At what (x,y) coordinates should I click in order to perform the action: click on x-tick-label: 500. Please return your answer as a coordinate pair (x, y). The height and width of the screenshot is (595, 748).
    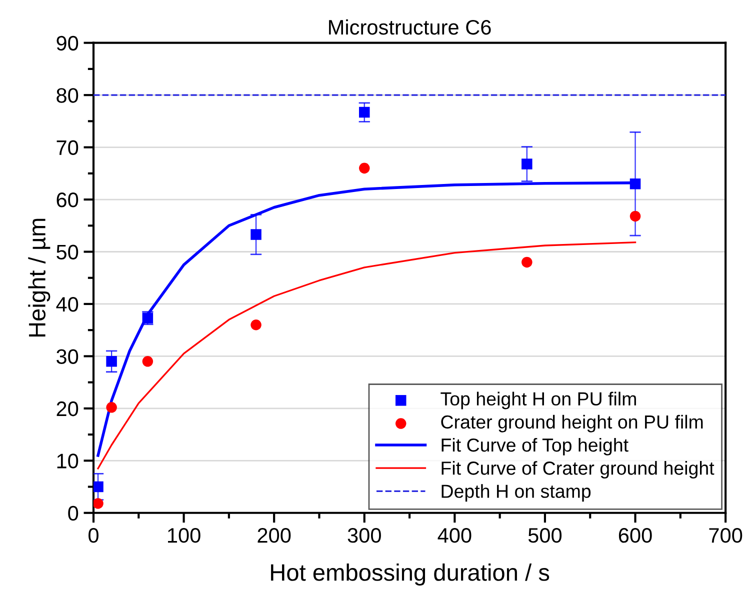
    Looking at the image, I should click on (545, 535).